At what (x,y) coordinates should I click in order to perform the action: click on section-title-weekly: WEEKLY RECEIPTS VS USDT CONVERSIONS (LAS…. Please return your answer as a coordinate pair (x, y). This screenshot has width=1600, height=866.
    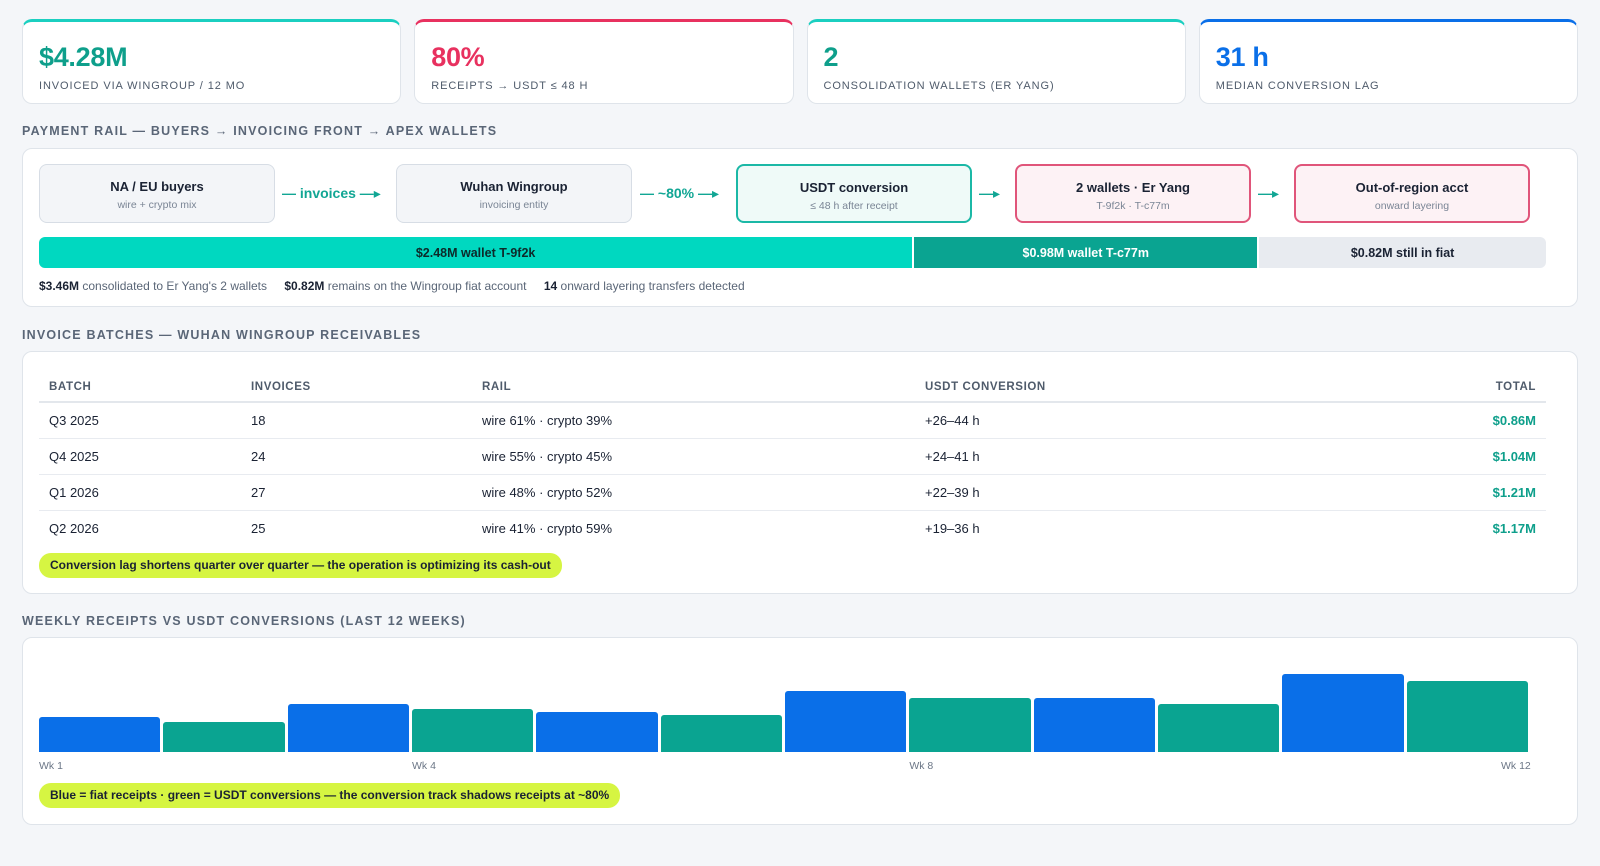
    Looking at the image, I should click on (244, 621).